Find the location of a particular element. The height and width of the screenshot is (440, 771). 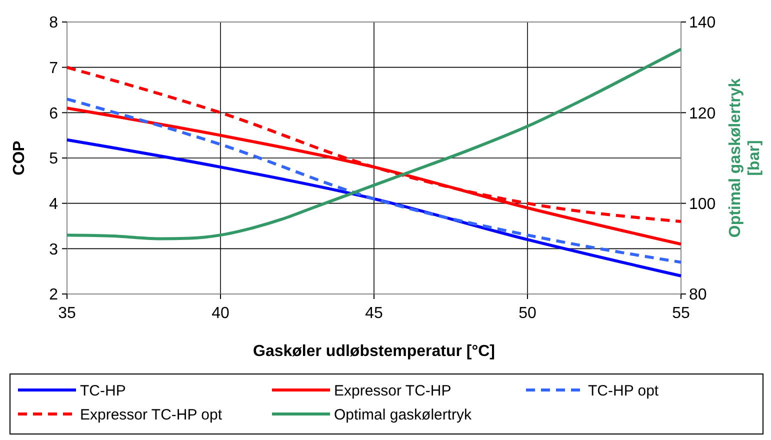

legend-label: TC-HP opt is located at coordinates (624, 391).